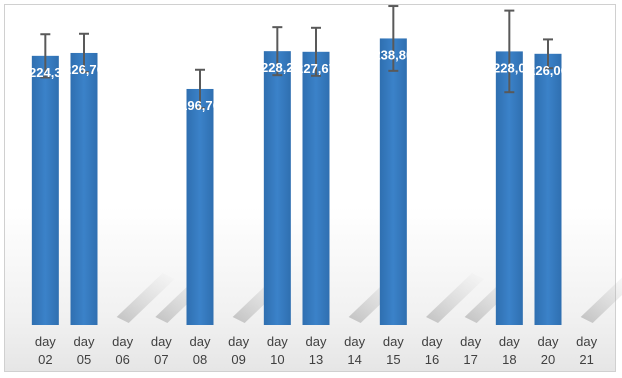 The image size is (622, 378). What do you see at coordinates (122, 341) in the screenshot?
I see `x-tick-label-day-06: day` at bounding box center [122, 341].